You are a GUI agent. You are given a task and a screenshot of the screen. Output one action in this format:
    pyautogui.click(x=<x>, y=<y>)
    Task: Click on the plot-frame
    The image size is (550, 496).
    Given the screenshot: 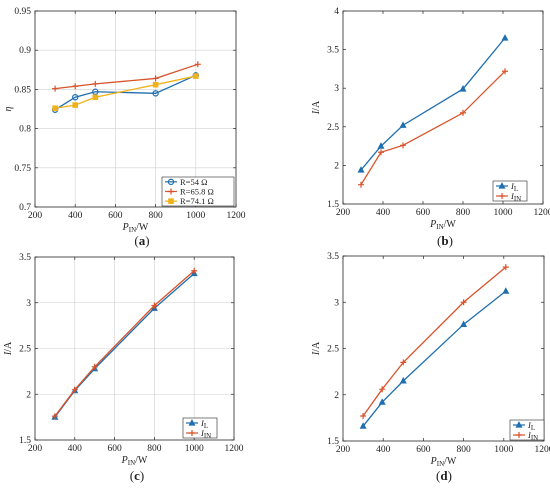 What is the action you would take?
    pyautogui.click(x=443, y=107)
    